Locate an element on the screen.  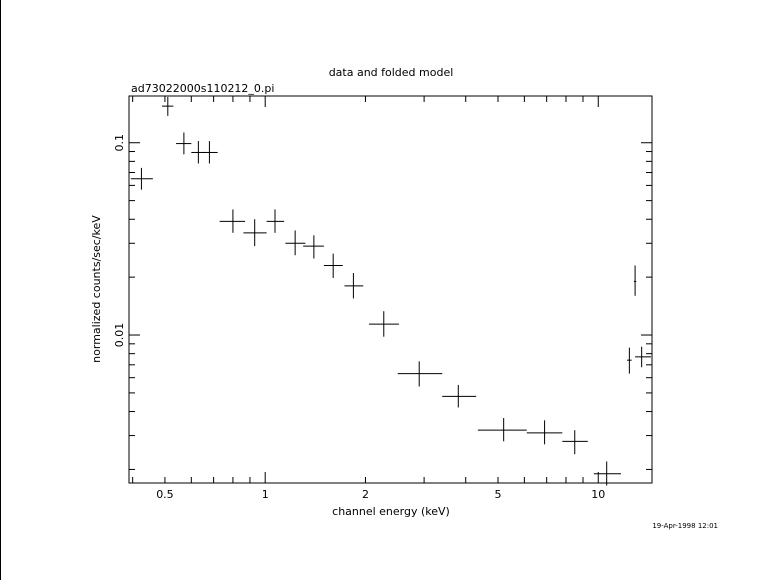
x-axis-label: channel energy (keV) is located at coordinates (391, 511).